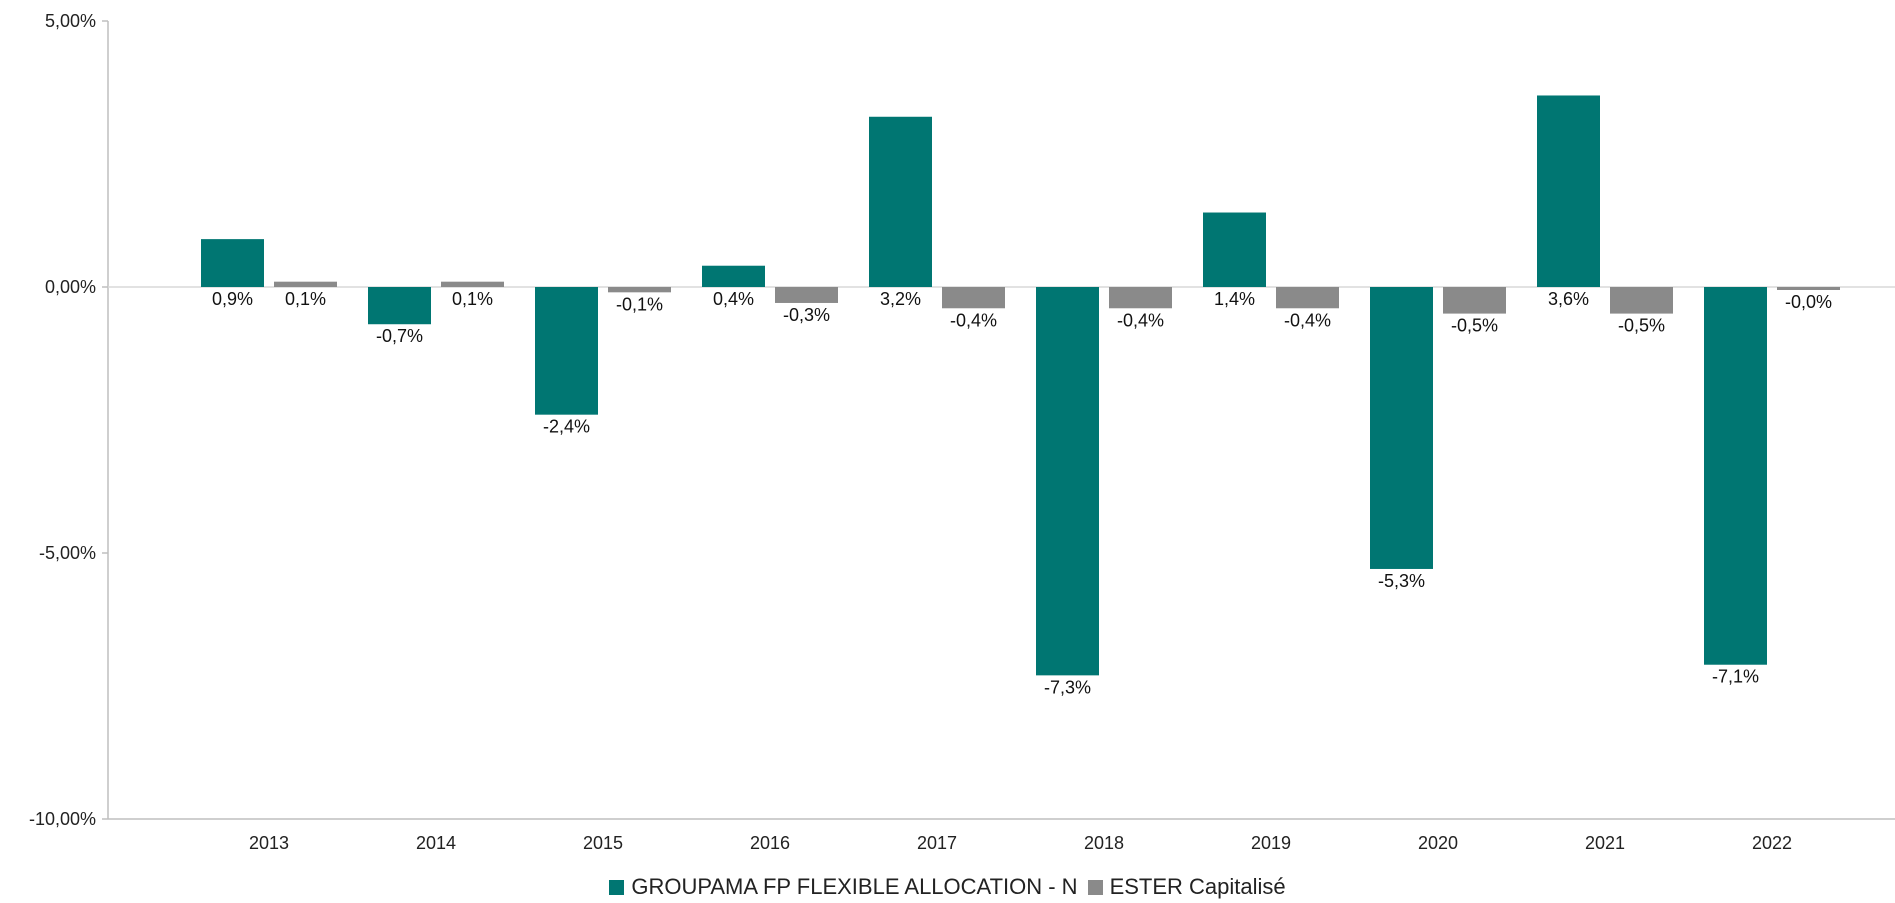 The height and width of the screenshot is (903, 1895). What do you see at coordinates (399, 336) in the screenshot?
I see `data-label: -0,7%` at bounding box center [399, 336].